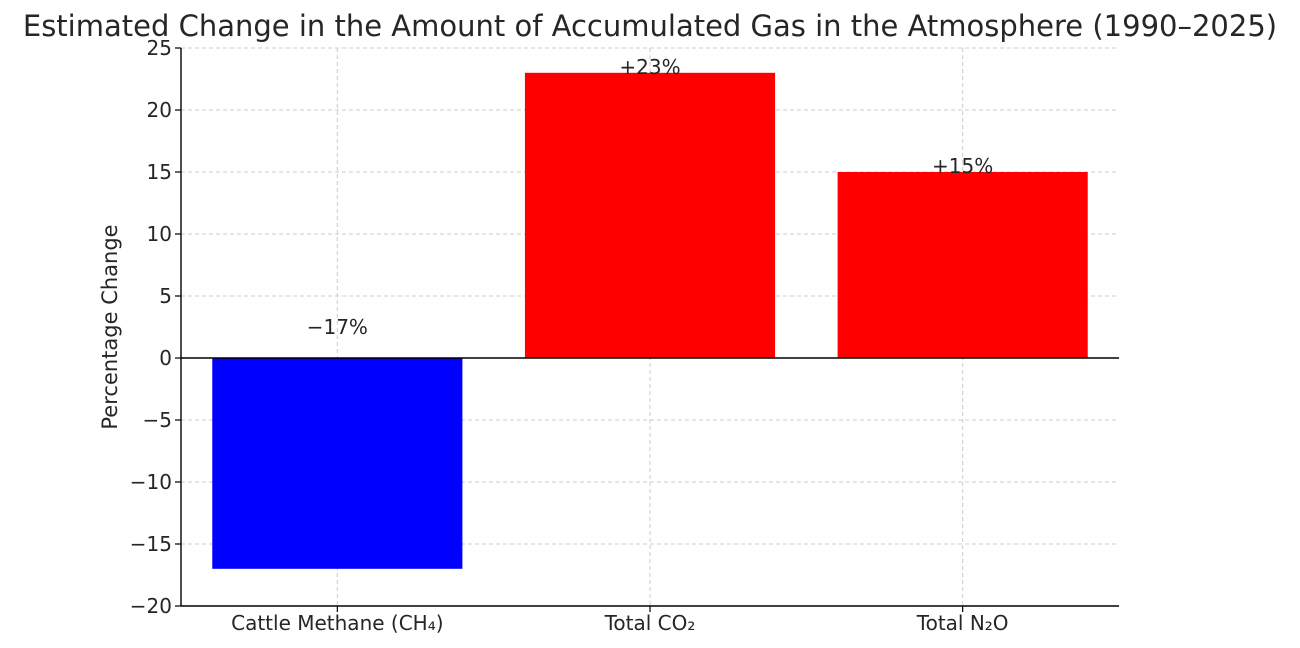 This screenshot has height=648, width=1300. I want to click on y-tick-label: 0, so click(165, 358).